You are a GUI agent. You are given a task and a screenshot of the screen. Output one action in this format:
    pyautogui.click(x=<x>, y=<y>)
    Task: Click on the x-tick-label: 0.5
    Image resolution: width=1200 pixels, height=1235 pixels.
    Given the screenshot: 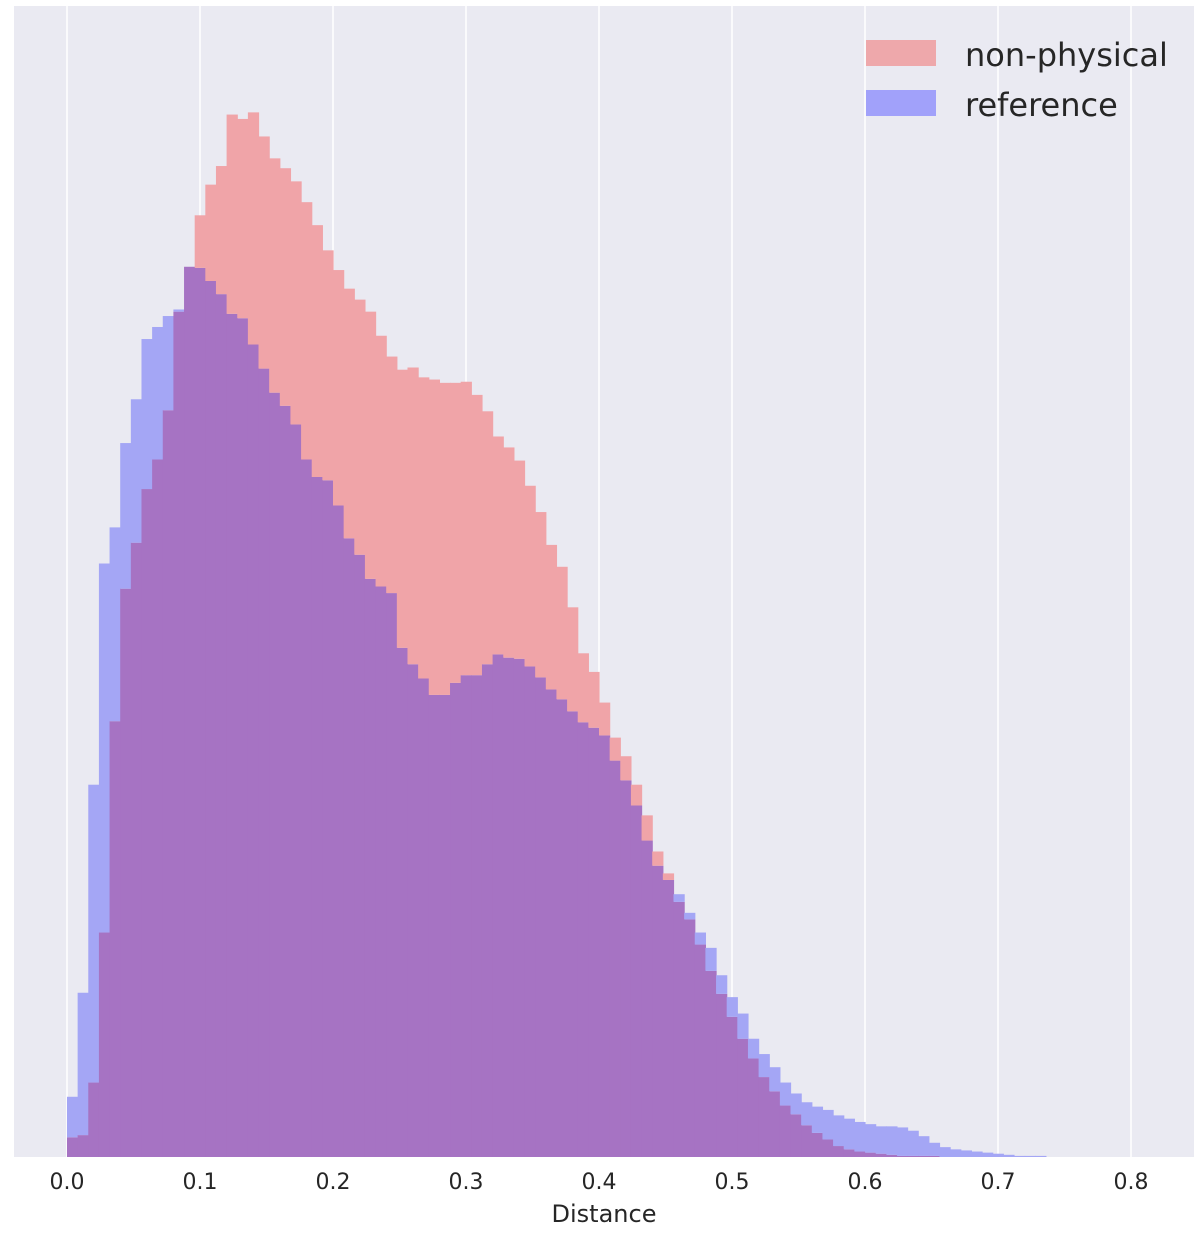 What is the action you would take?
    pyautogui.click(x=732, y=1182)
    